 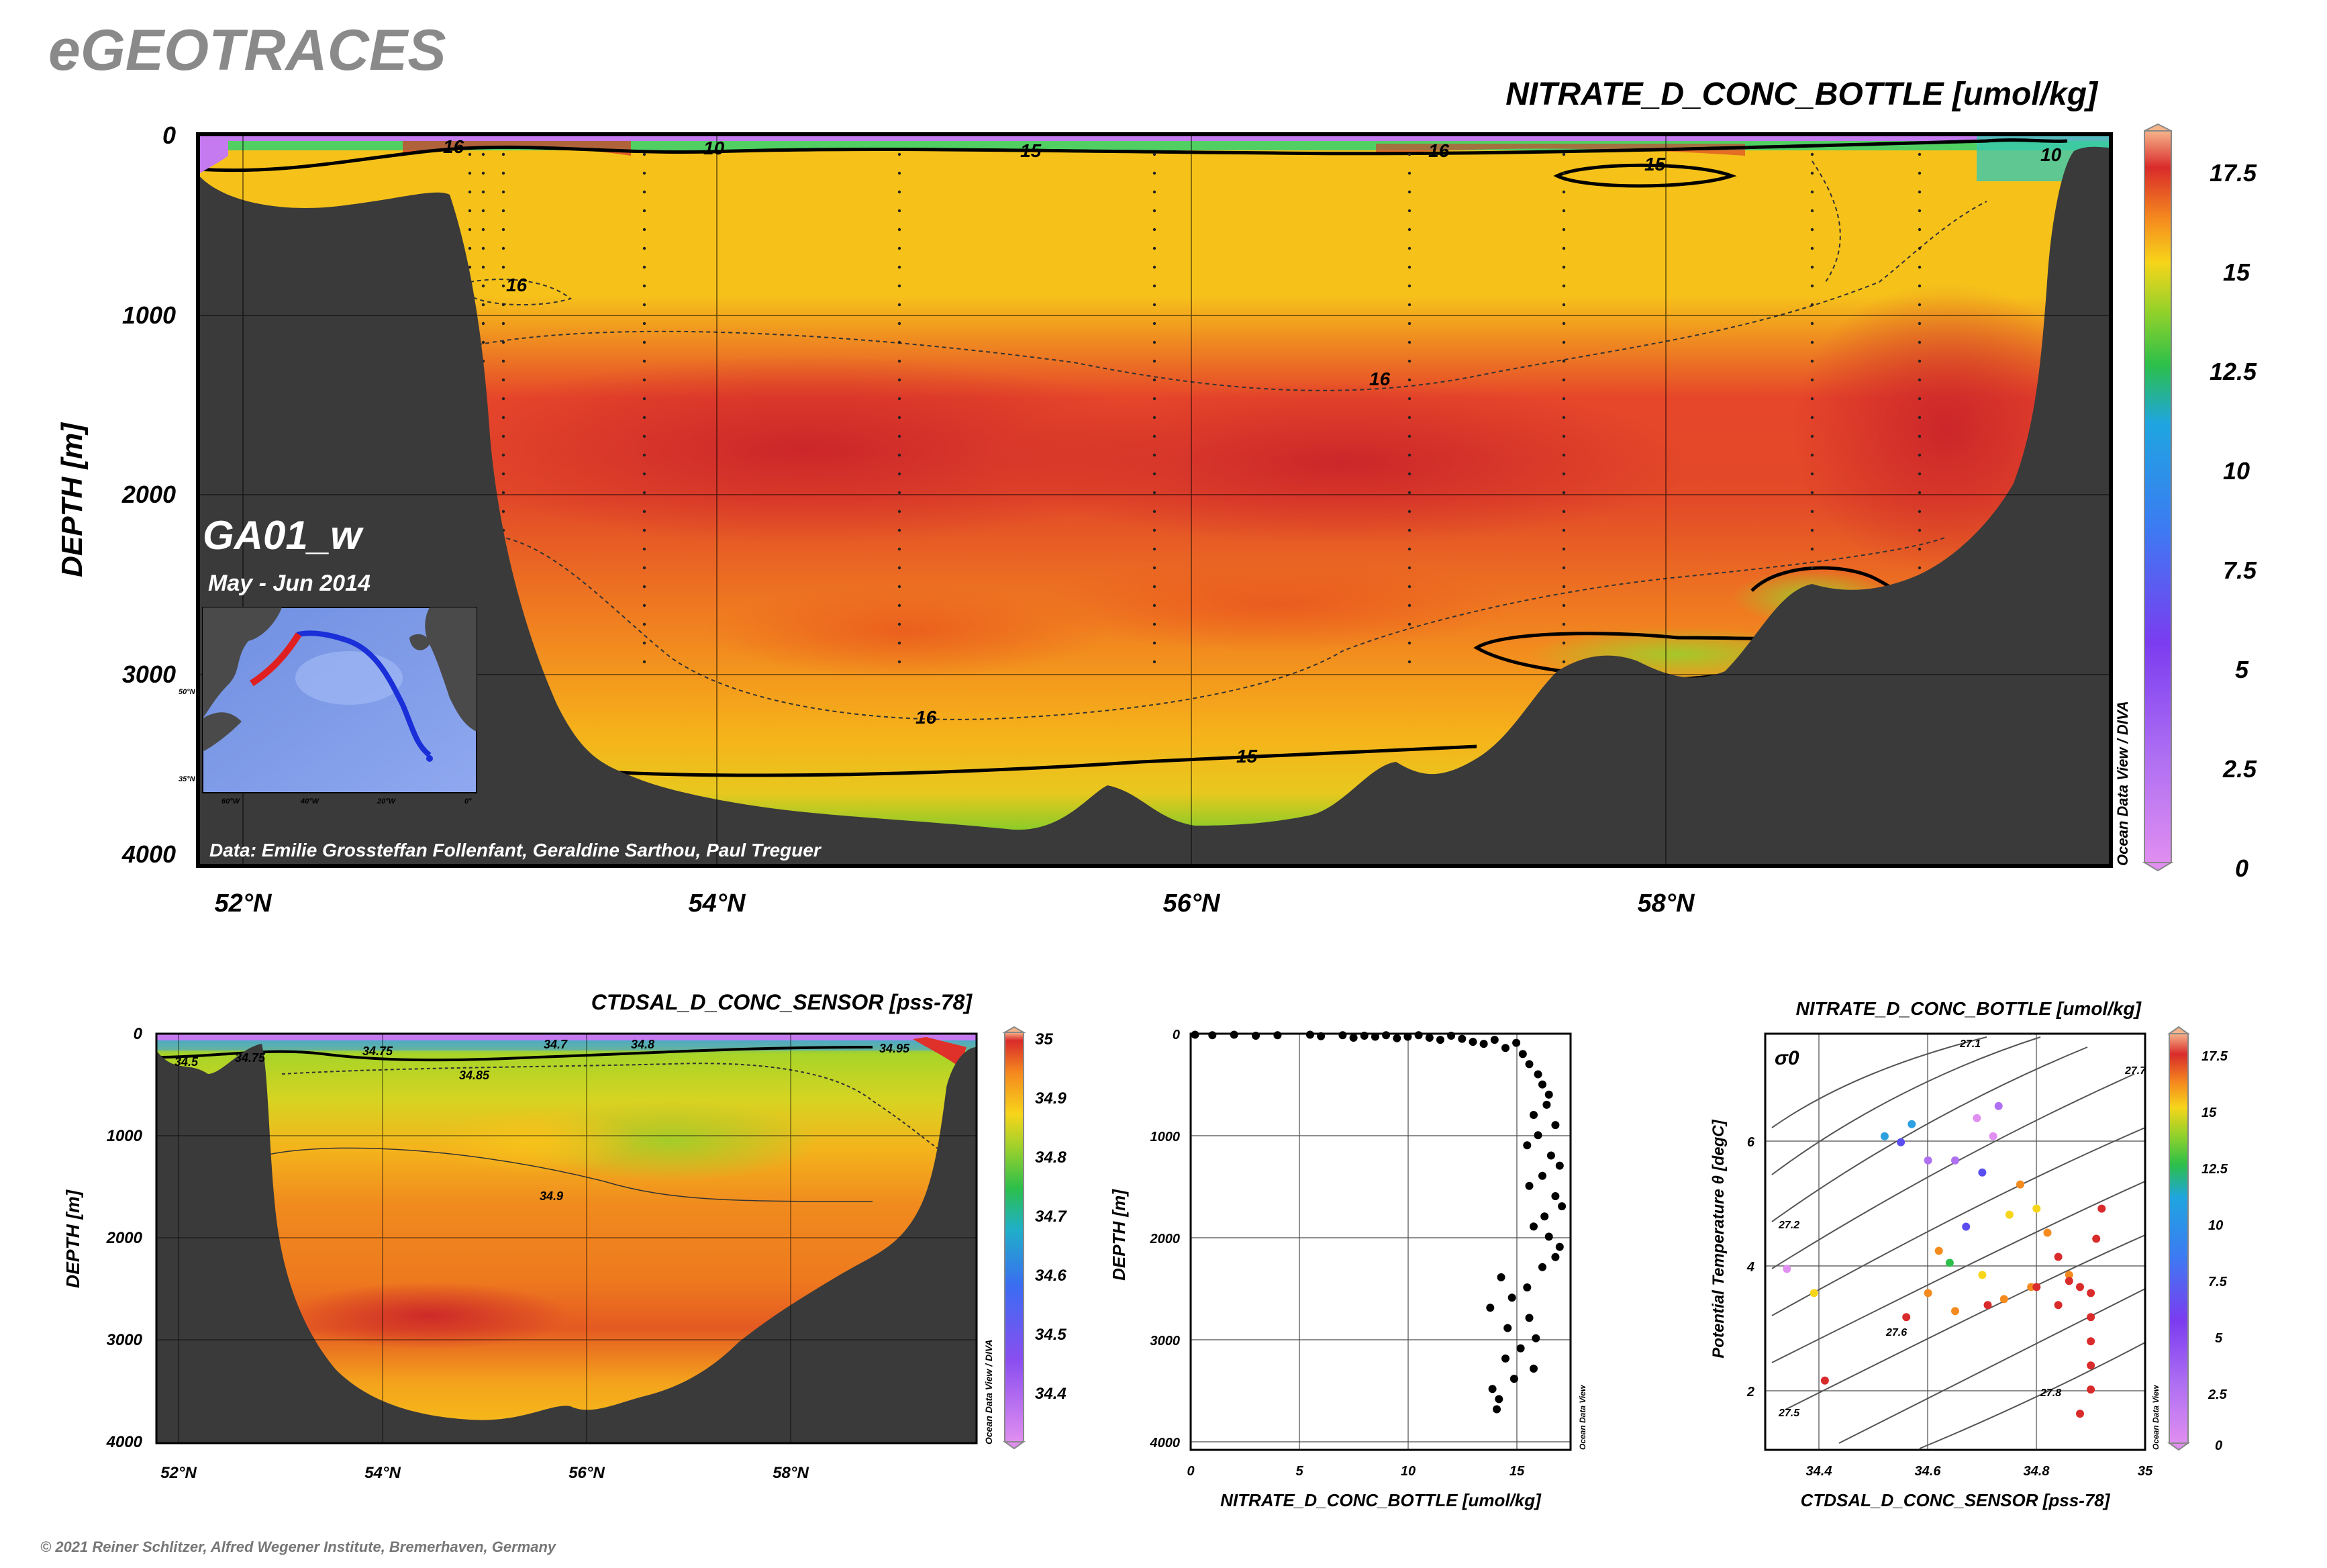 I want to click on colorbar-tick: 34.6, so click(x=1051, y=1276).